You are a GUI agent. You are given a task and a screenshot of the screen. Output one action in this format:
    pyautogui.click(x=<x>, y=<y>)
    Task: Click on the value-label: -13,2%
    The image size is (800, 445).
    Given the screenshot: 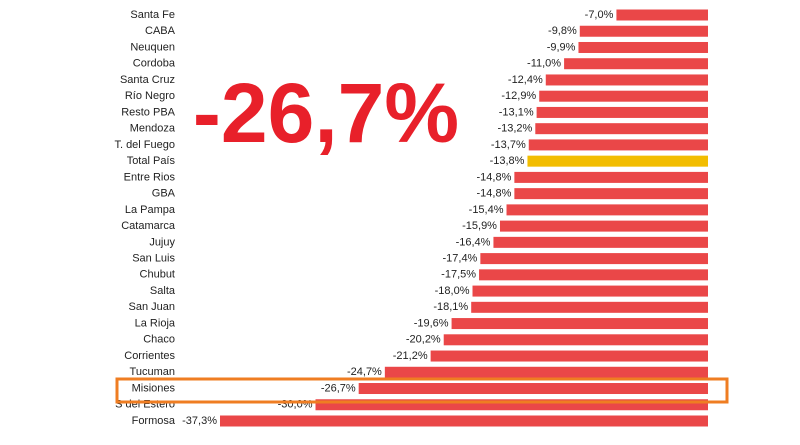 What is the action you would take?
    pyautogui.click(x=514, y=129)
    